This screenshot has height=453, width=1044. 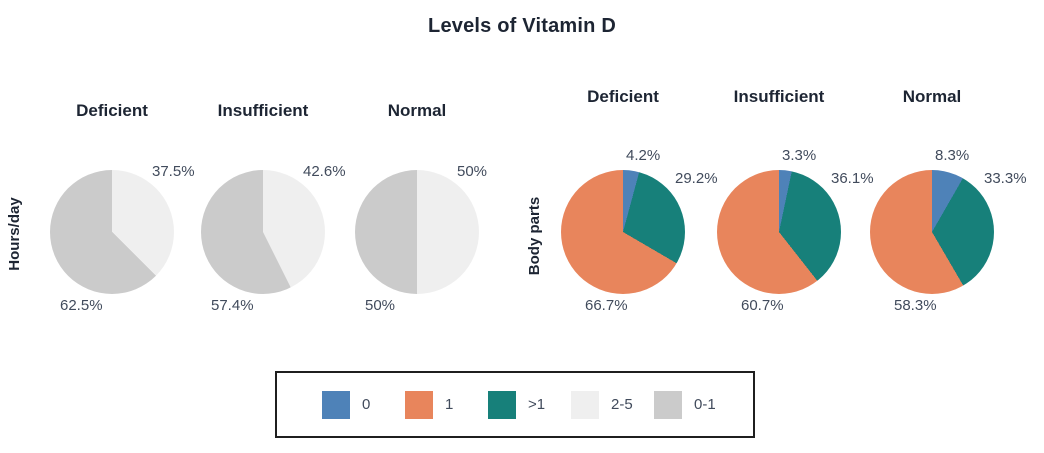 What do you see at coordinates (622, 404) in the screenshot?
I see `legend-label: 2-5` at bounding box center [622, 404].